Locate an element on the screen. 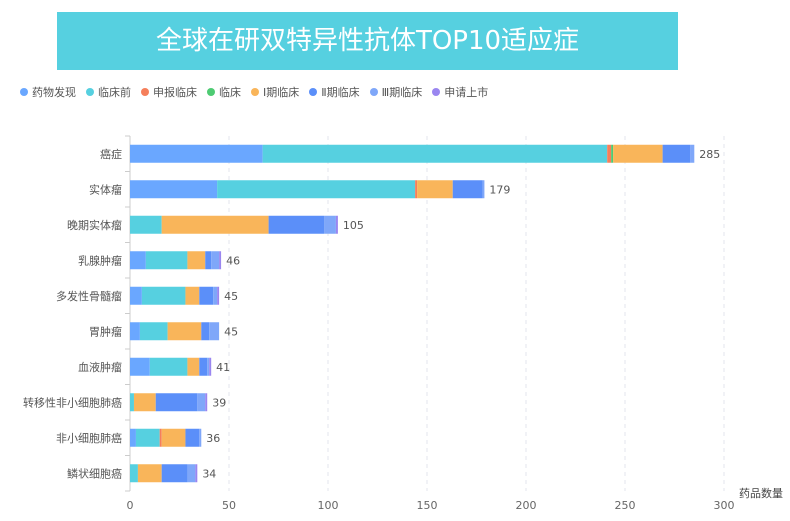 This screenshot has width=790, height=521. legend-item: 申请上市 is located at coordinates (460, 92).